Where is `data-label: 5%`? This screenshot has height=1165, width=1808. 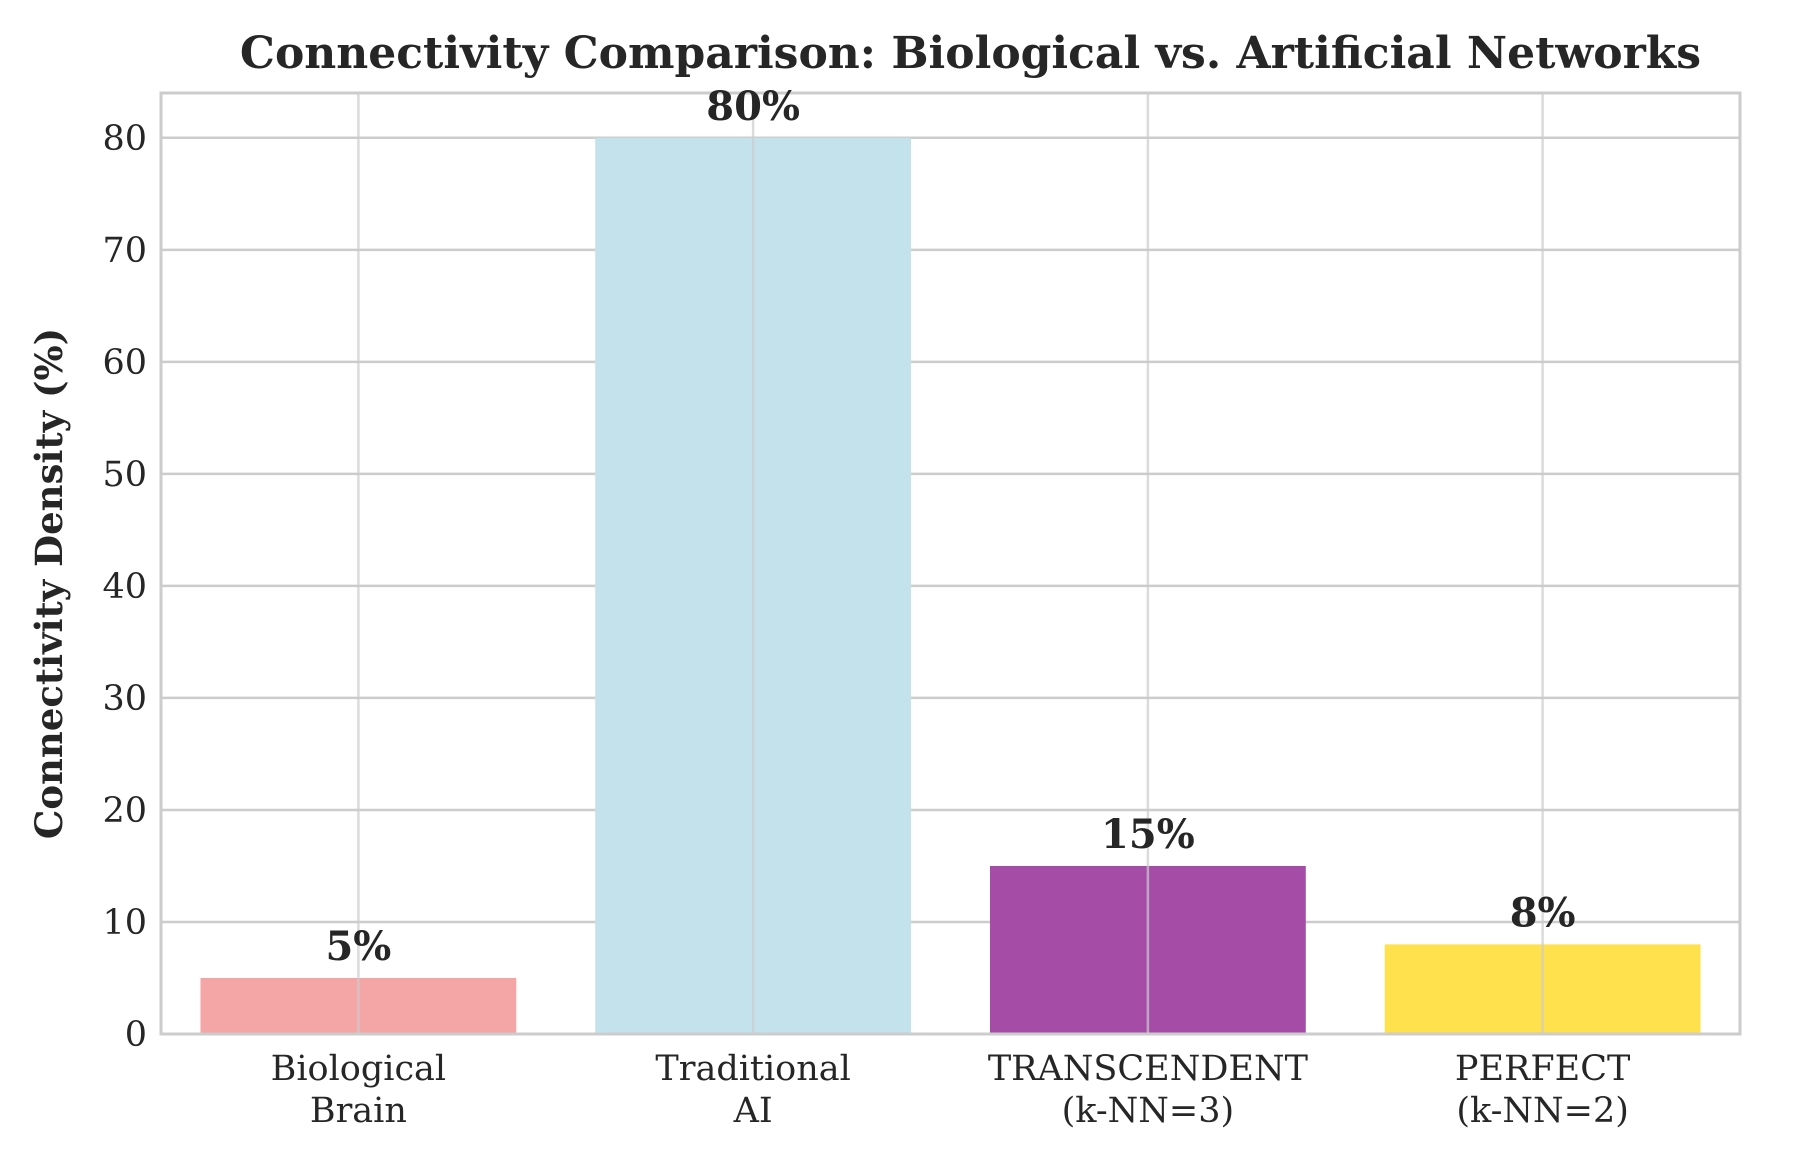
data-label: 5% is located at coordinates (358, 946).